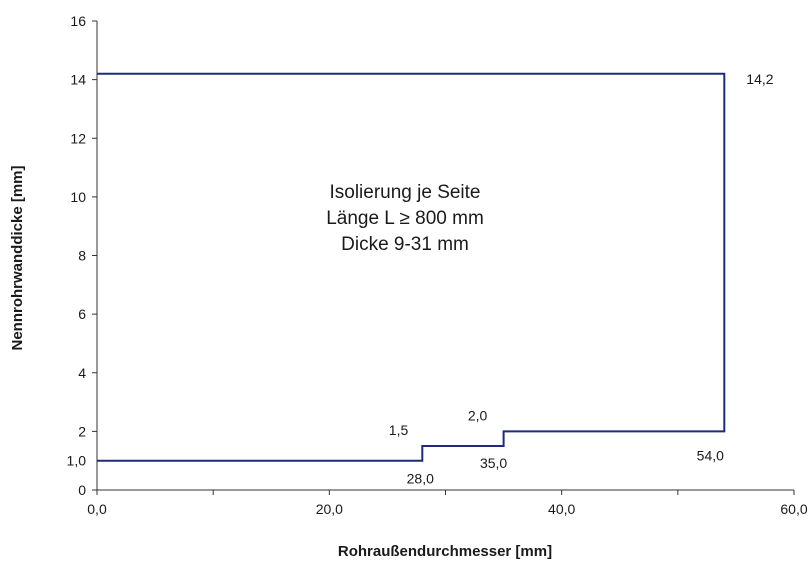 This screenshot has height=565, width=812. I want to click on y-tick-label: 0, so click(82, 490).